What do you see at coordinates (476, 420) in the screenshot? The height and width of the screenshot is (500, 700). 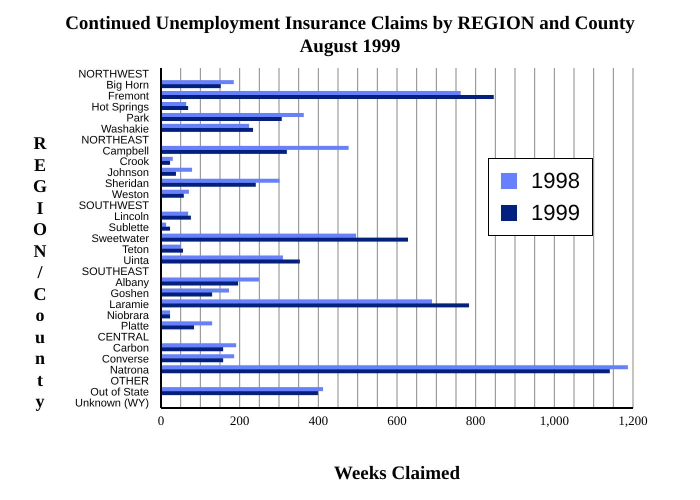 I see `x-tick-label: 800` at bounding box center [476, 420].